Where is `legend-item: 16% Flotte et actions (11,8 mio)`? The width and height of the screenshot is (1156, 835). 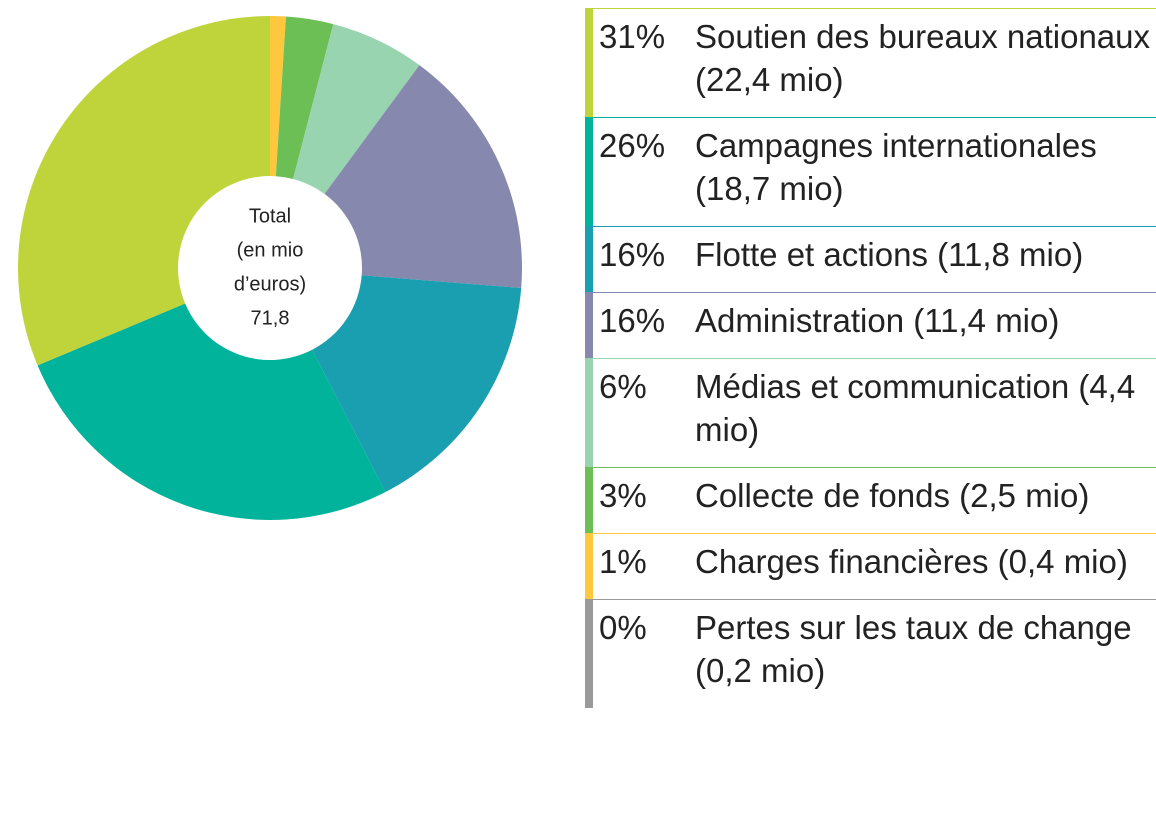
legend-item: 16% Flotte et actions (11,8 mio) is located at coordinates (870, 259).